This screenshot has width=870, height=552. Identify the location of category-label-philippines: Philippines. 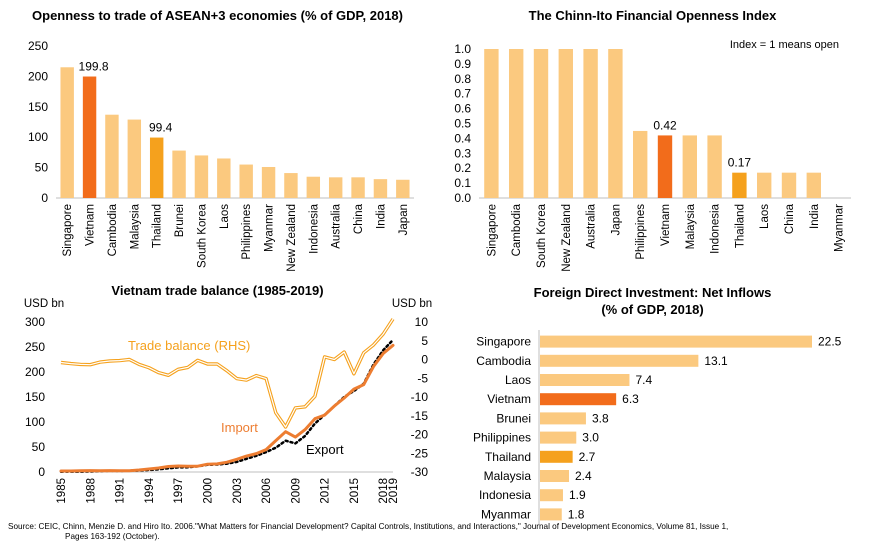
(502, 438).